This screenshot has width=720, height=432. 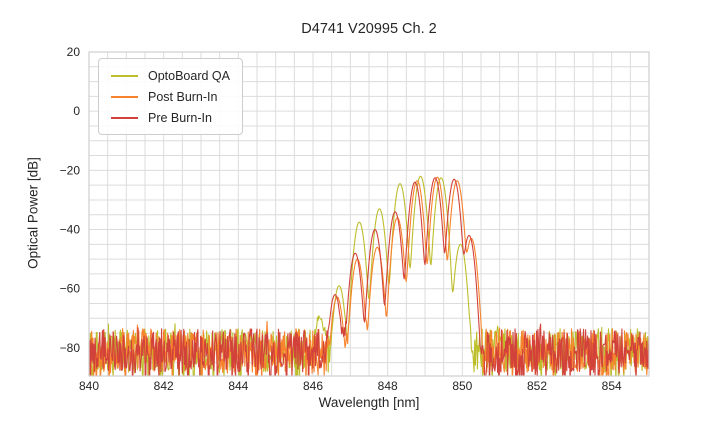 I want to click on legend-label-post-burn-in: Post Burn-In, so click(x=183, y=96).